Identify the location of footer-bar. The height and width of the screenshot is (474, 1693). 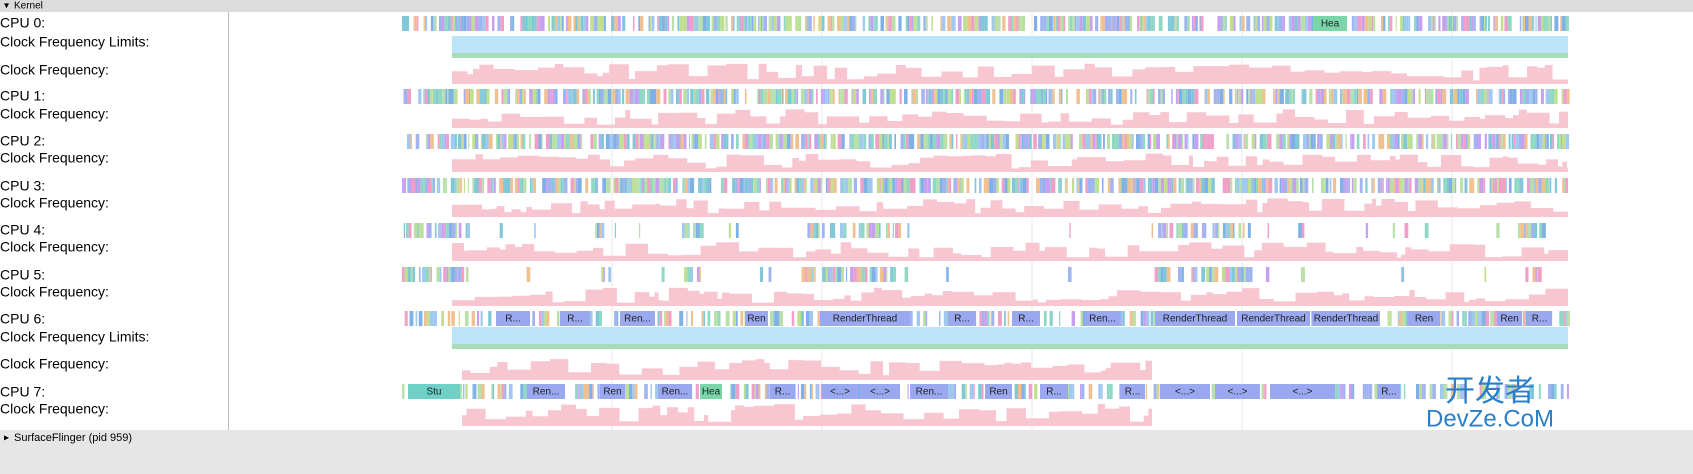
(846, 452).